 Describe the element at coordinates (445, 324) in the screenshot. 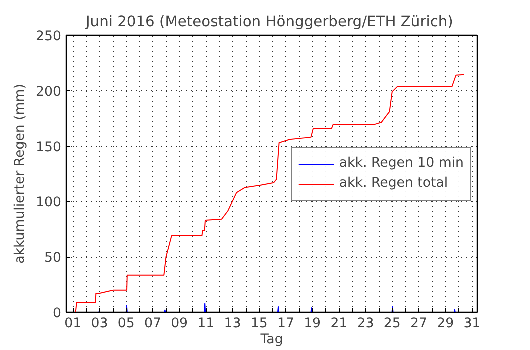

I see `x-tick-label: 29` at that location.